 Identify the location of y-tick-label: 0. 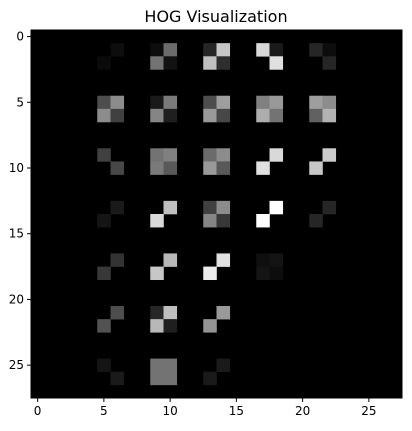
(20, 37).